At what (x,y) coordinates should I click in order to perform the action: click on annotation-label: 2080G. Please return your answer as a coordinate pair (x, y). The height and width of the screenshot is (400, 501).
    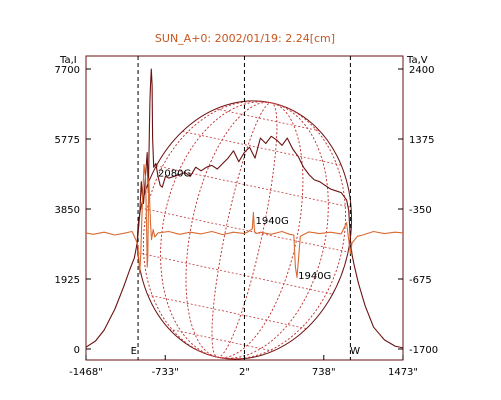
    Looking at the image, I should click on (174, 173).